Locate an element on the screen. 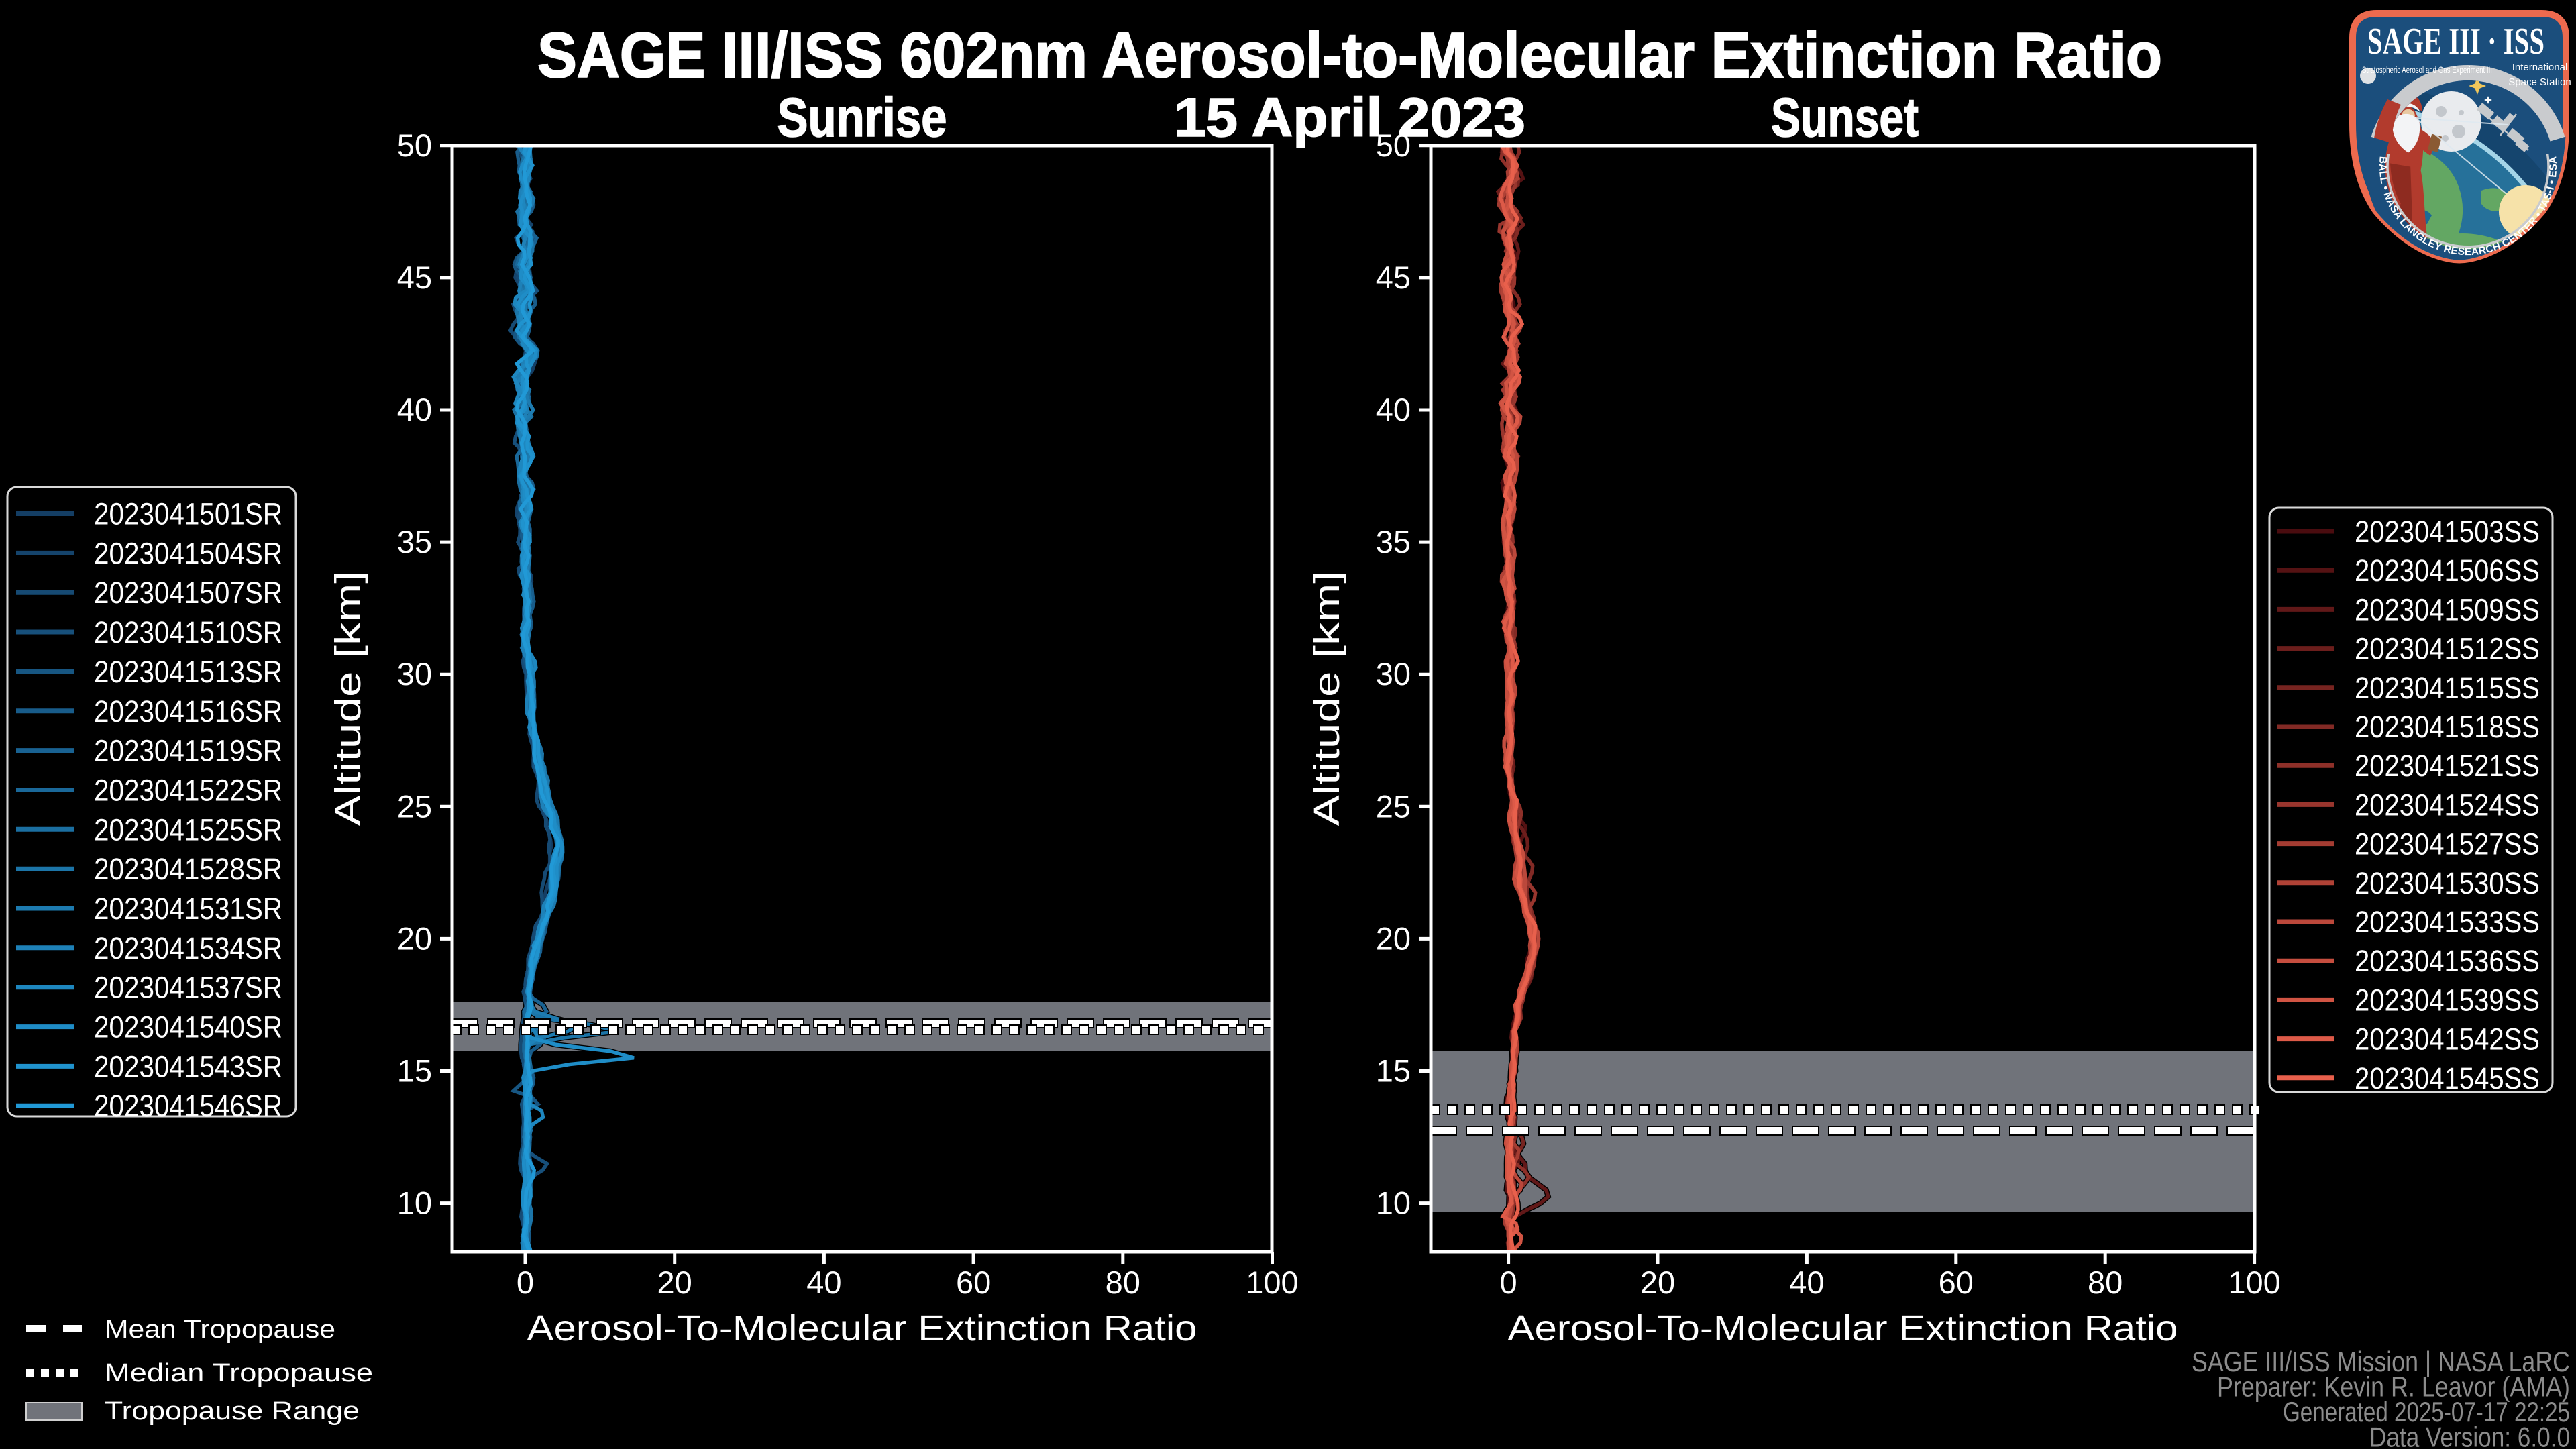  svg-text: 2023041524SS is located at coordinates (2447, 805).